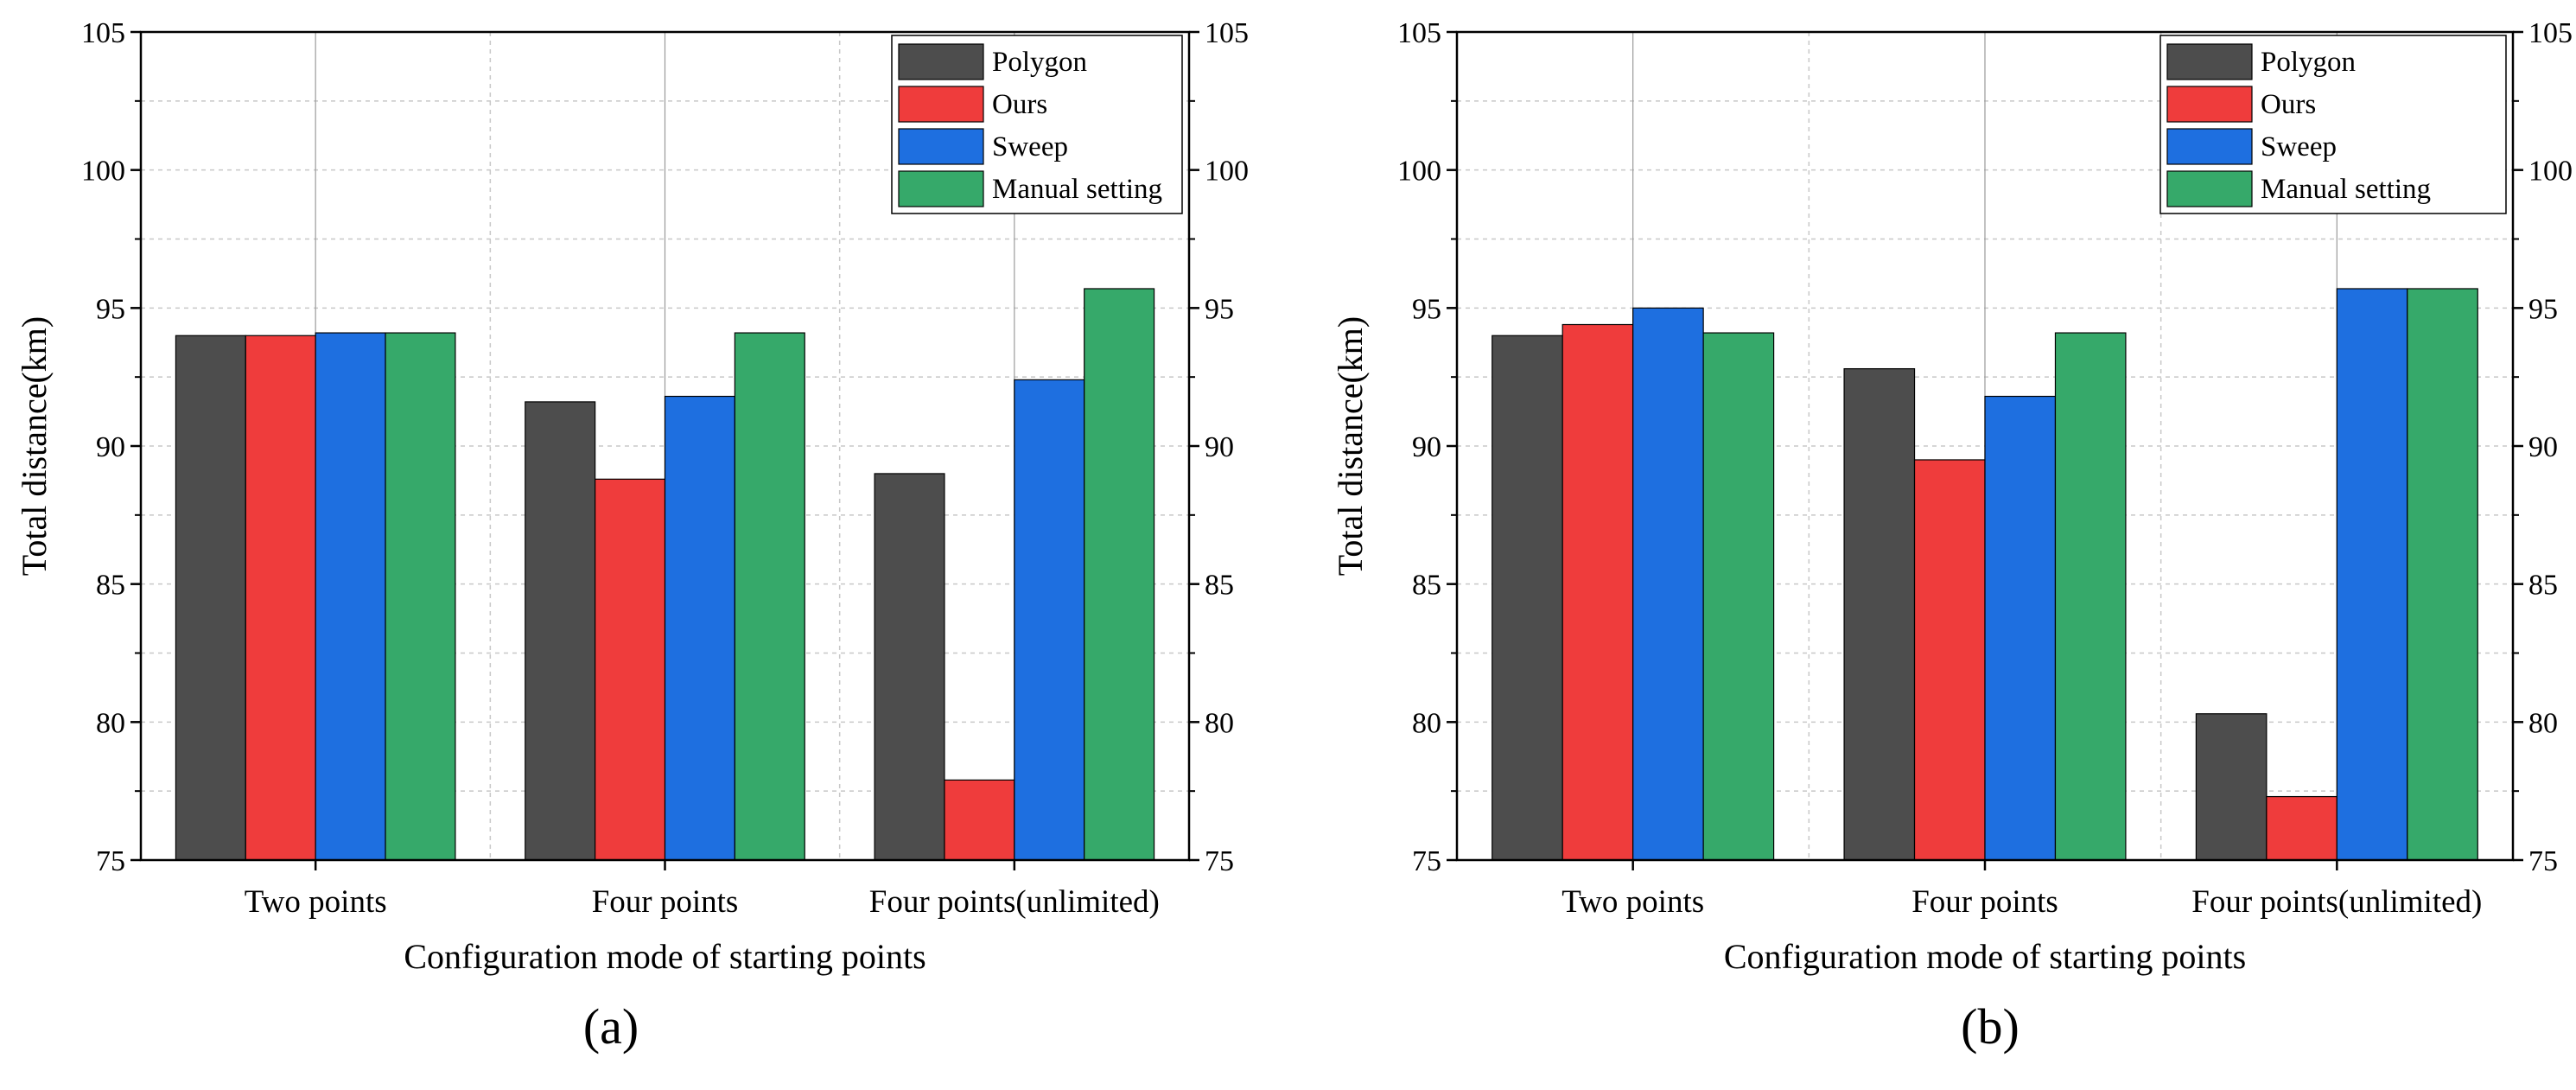 This screenshot has height=1090, width=2576. What do you see at coordinates (1990, 1026) in the screenshot?
I see `panel-label: (b)` at bounding box center [1990, 1026].